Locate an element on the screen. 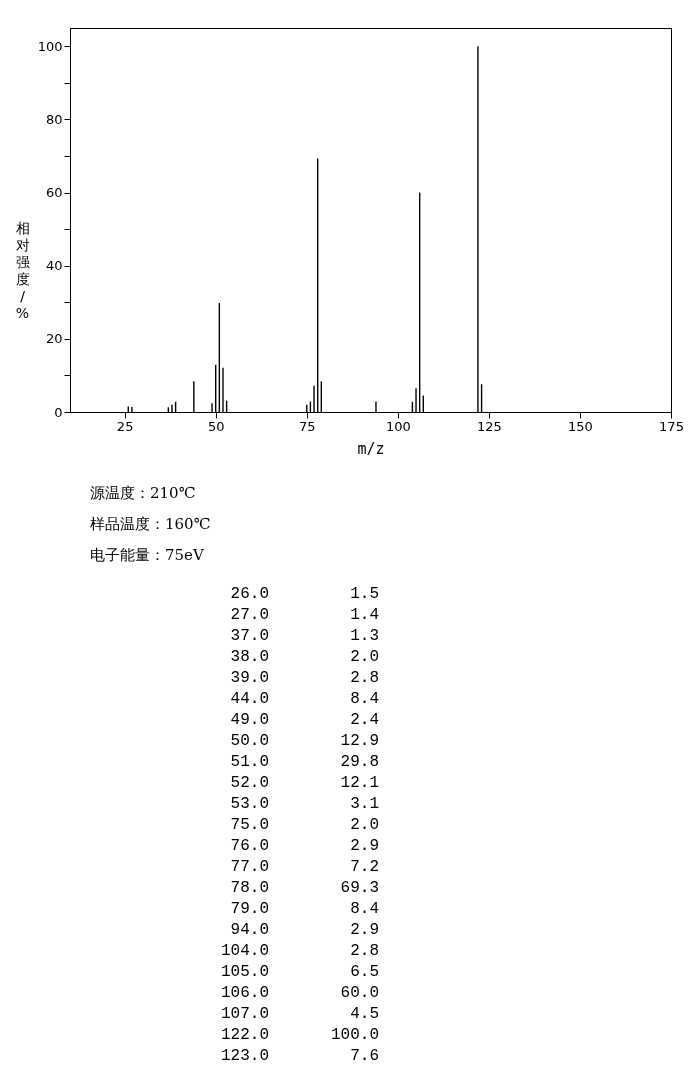  y-tick-label: 20 is located at coordinates (54, 339).